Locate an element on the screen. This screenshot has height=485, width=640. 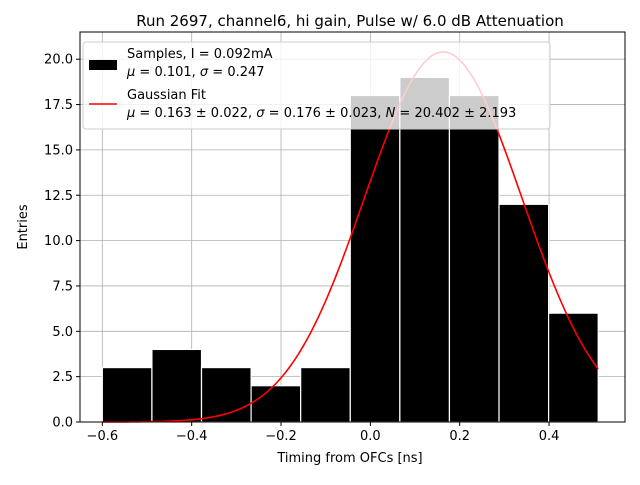
x-tick-label-4: 0.2 is located at coordinates (459, 436).